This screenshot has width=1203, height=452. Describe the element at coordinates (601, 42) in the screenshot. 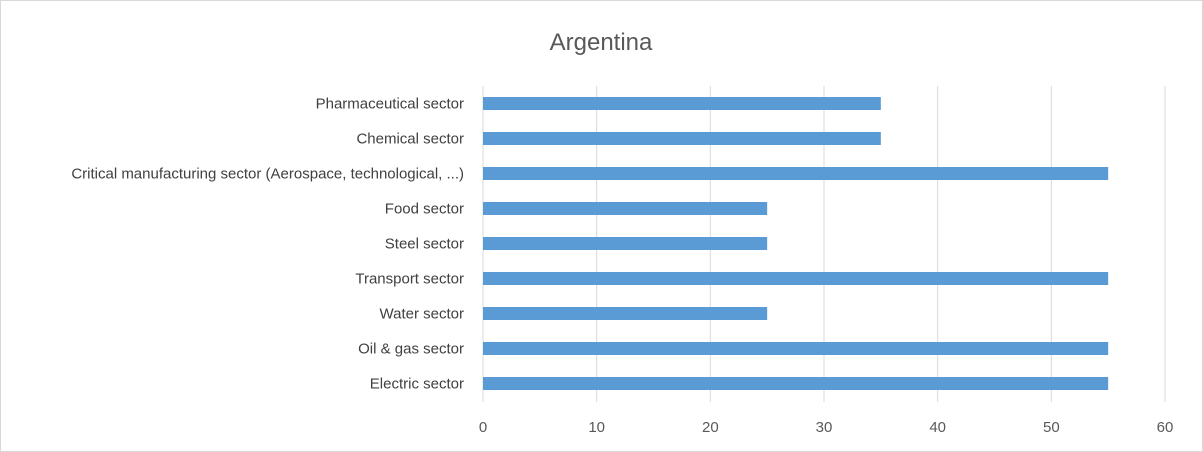

I see `chart-title: Argentina` at that location.